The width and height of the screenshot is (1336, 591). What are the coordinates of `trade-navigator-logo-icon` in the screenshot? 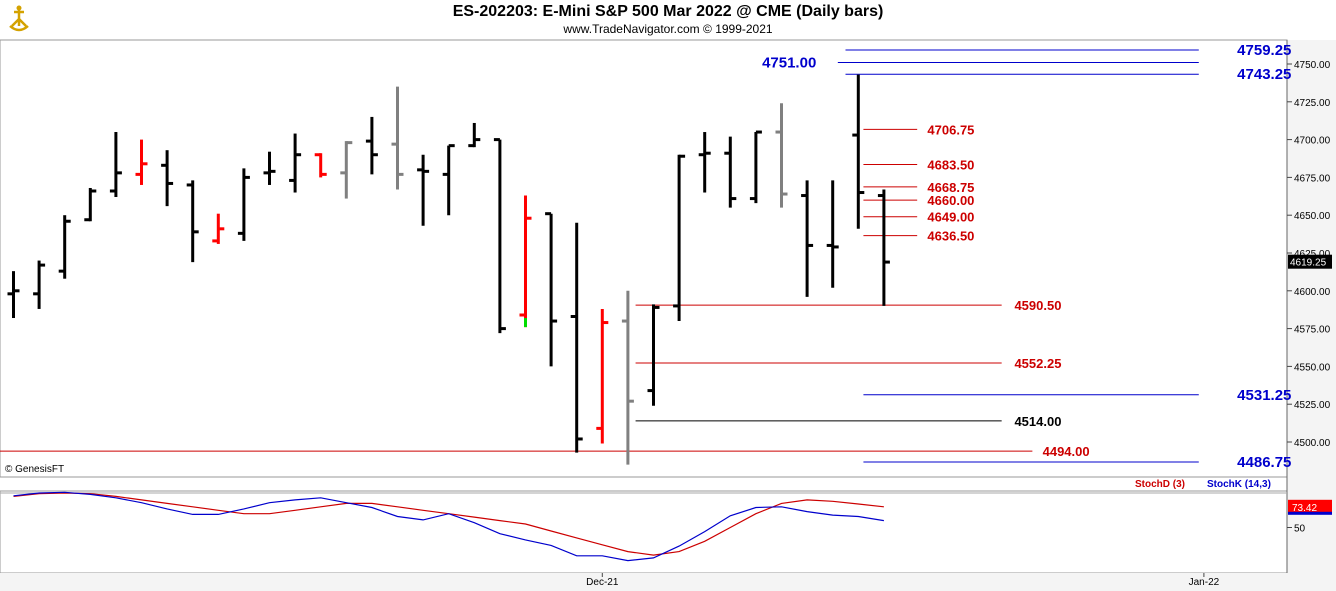 It's located at (19, 18).